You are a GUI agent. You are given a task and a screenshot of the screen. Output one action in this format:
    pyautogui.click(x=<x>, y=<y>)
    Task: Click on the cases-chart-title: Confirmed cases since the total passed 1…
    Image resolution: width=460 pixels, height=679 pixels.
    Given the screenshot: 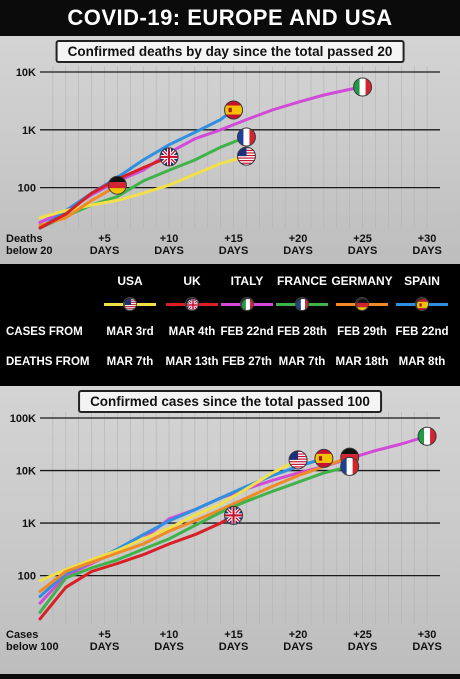 What is the action you would take?
    pyautogui.click(x=230, y=401)
    